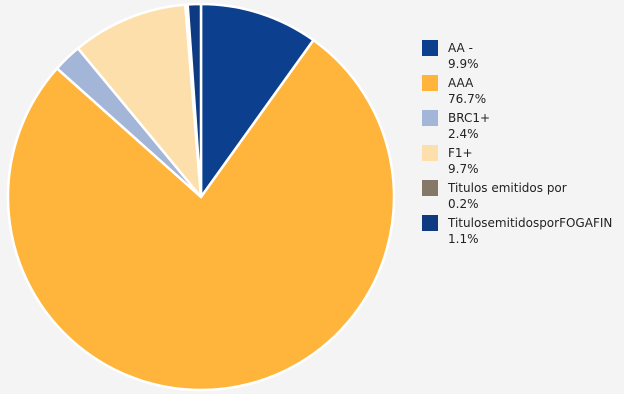 This screenshot has height=394, width=624. I want to click on legend-percentage: 76.7%, so click(467, 99).